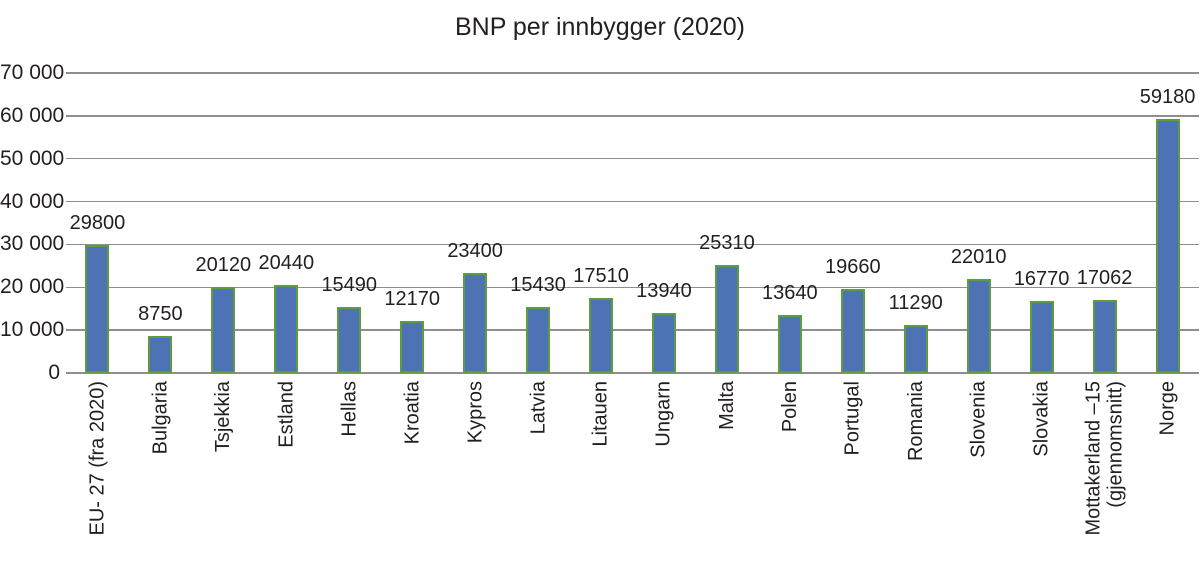  I want to click on chart-title: BNP per innbygger (2020), so click(600, 27).